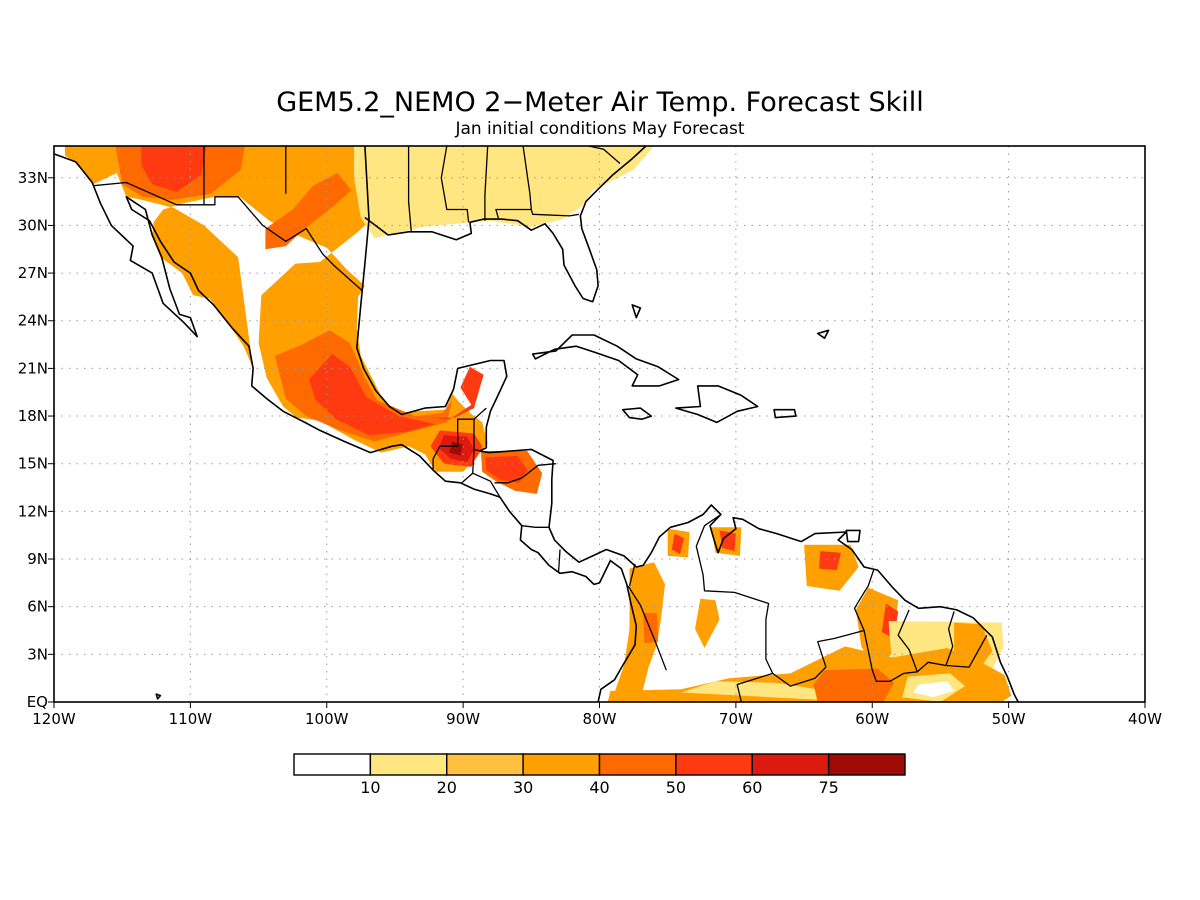 The height and width of the screenshot is (900, 1200). I want to click on colorbar-label: 40, so click(599, 787).